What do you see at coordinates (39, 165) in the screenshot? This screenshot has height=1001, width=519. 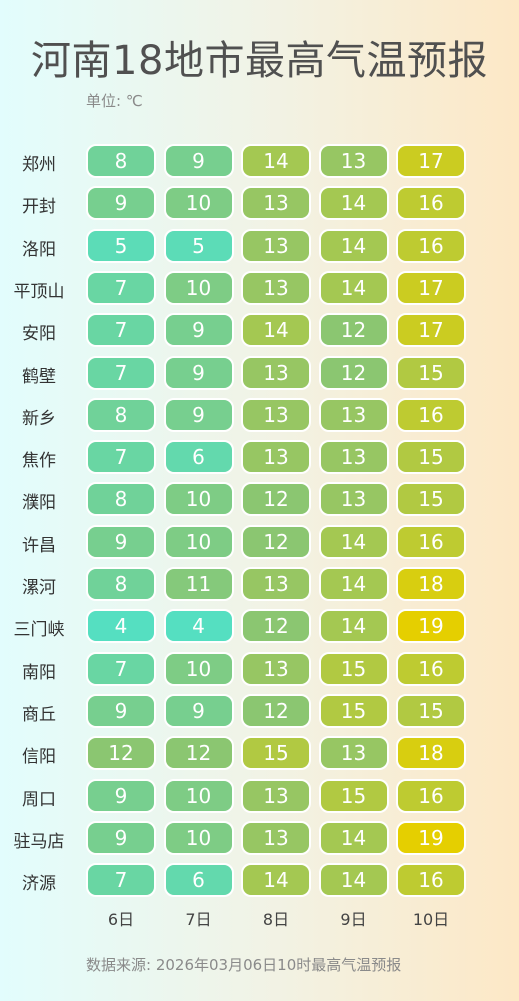 I see `city-label: 郑州` at bounding box center [39, 165].